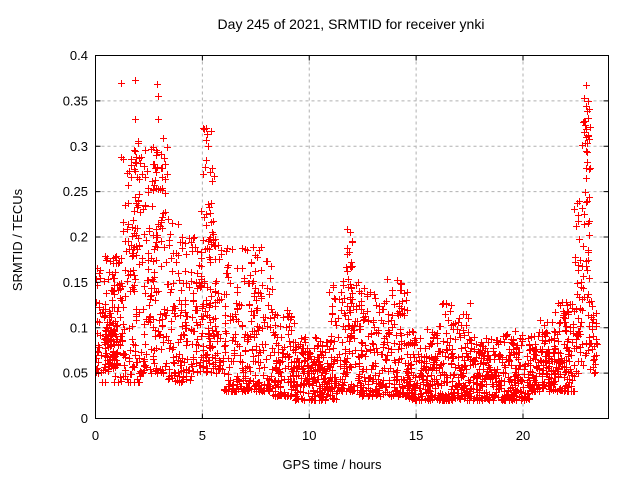  I want to click on y-axis-label: SRMTID / TECUs, so click(17, 239).